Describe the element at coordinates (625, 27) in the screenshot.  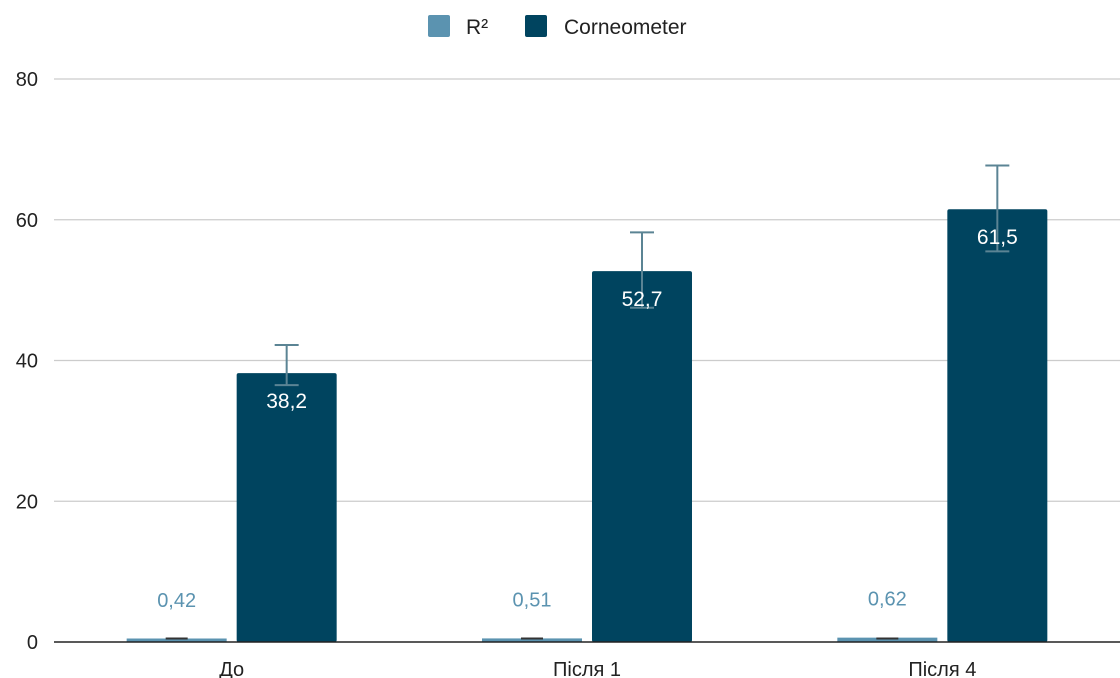
I see `legend-label-corneometer: Corneometer` at that location.